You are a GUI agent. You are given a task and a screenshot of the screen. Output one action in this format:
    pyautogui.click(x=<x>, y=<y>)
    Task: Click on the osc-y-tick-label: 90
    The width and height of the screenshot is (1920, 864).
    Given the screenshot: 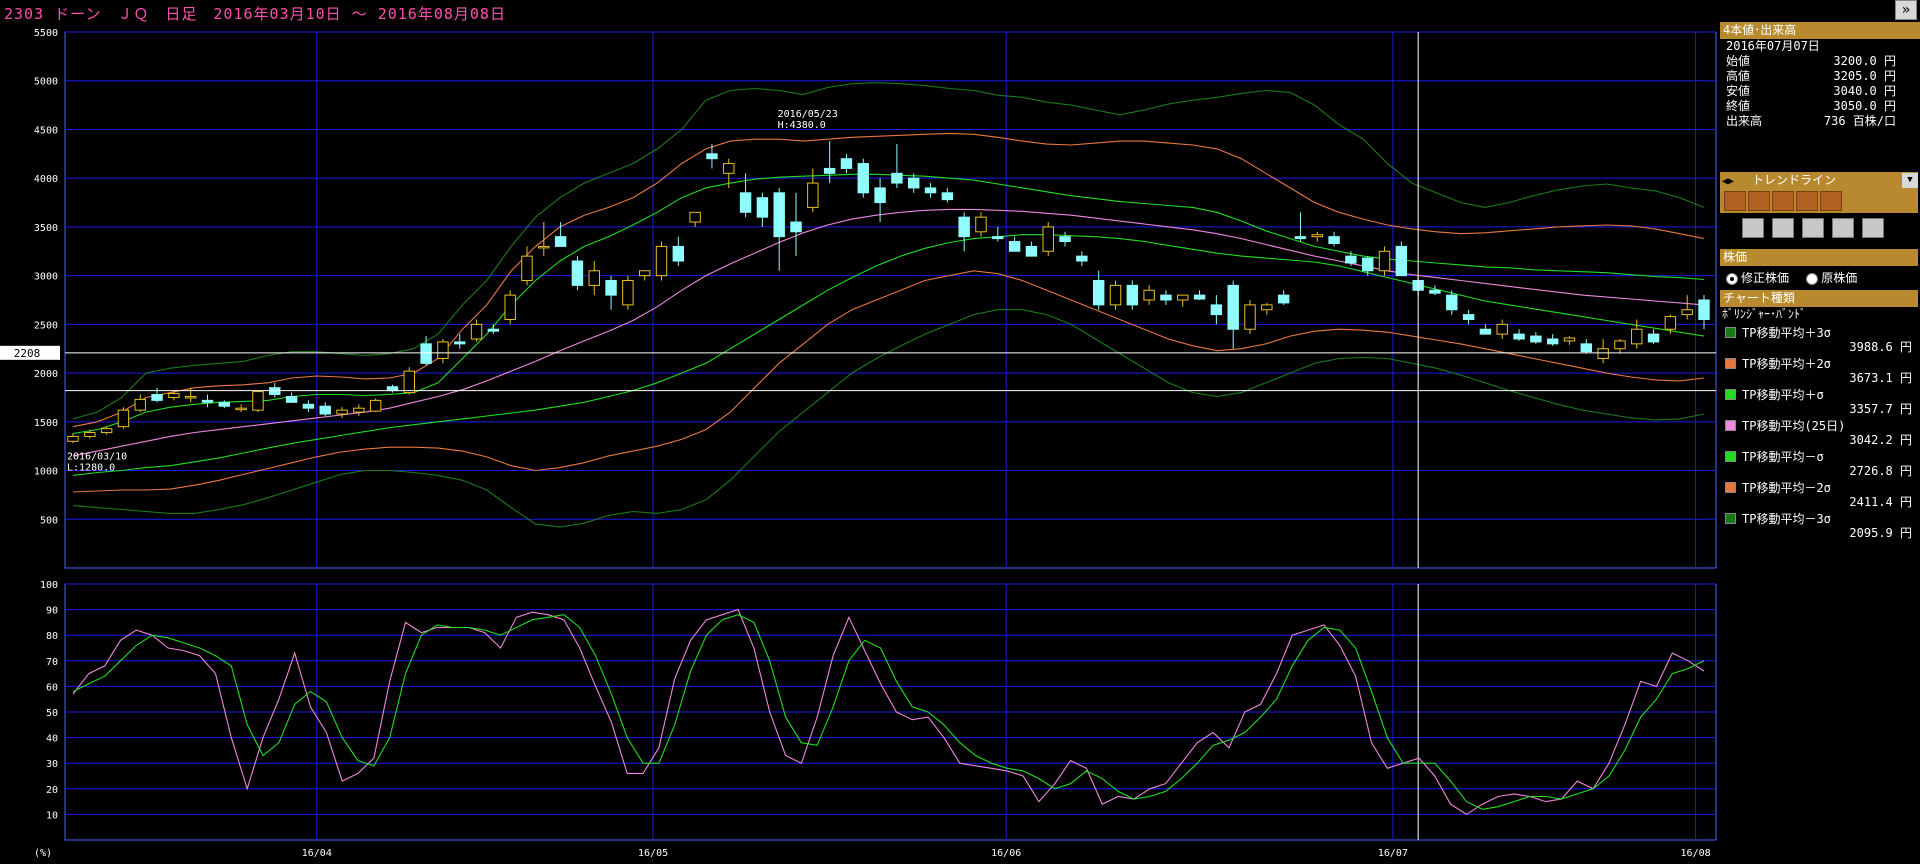 What is the action you would take?
    pyautogui.click(x=52, y=611)
    